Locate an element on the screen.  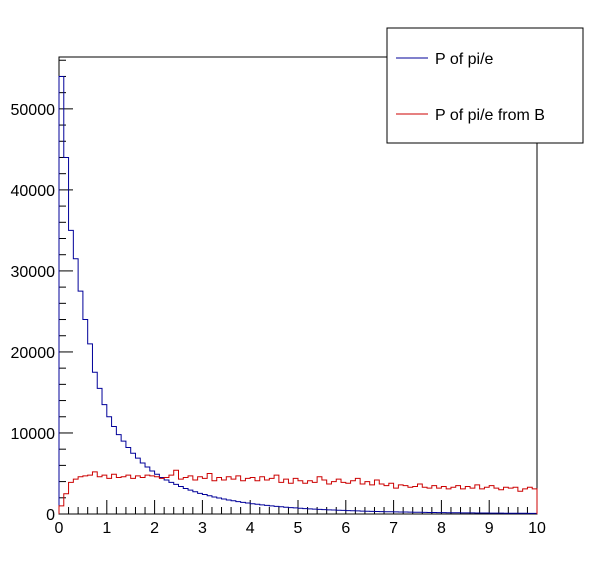
x-tick-label: 6 is located at coordinates (345, 528).